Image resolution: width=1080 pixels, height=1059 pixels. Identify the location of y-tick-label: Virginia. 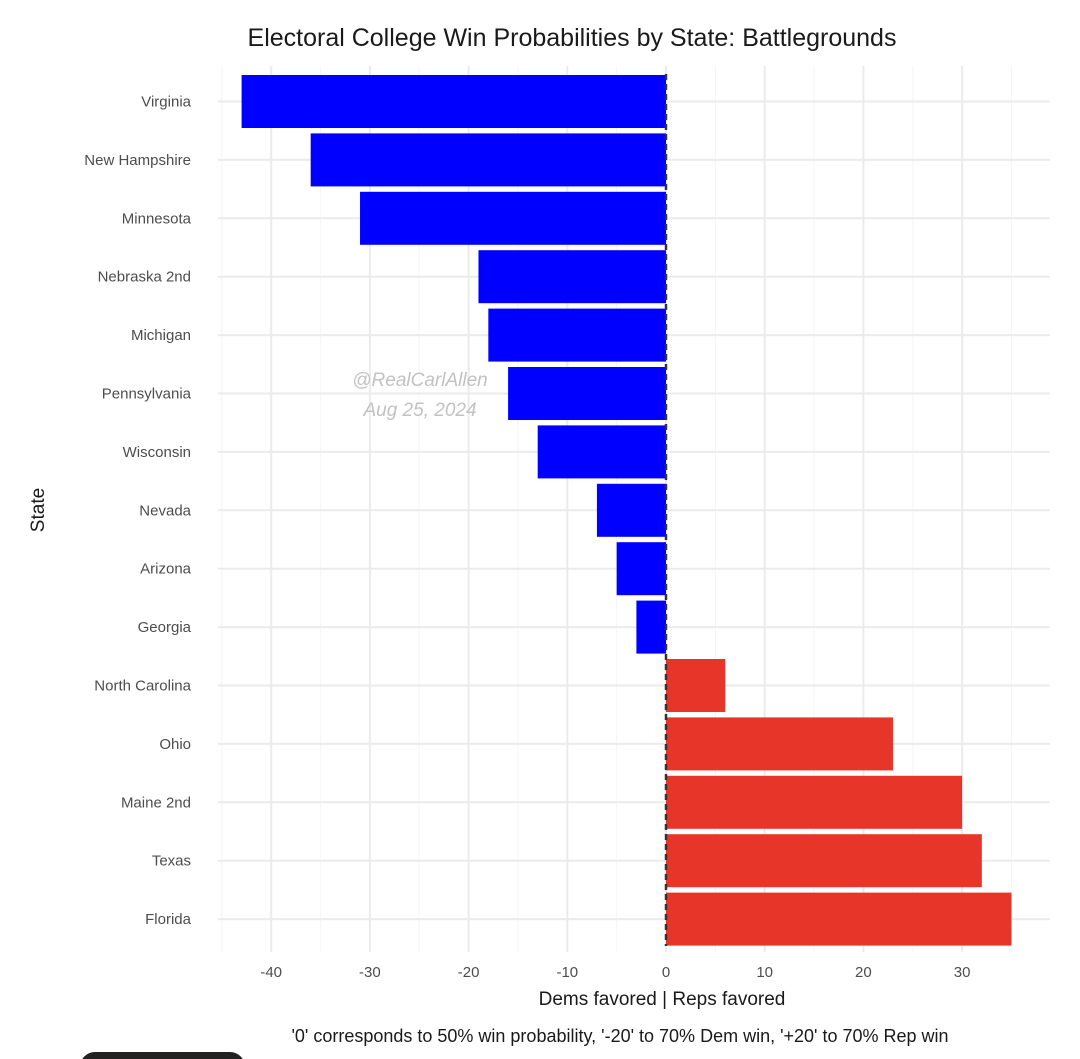
(166, 102).